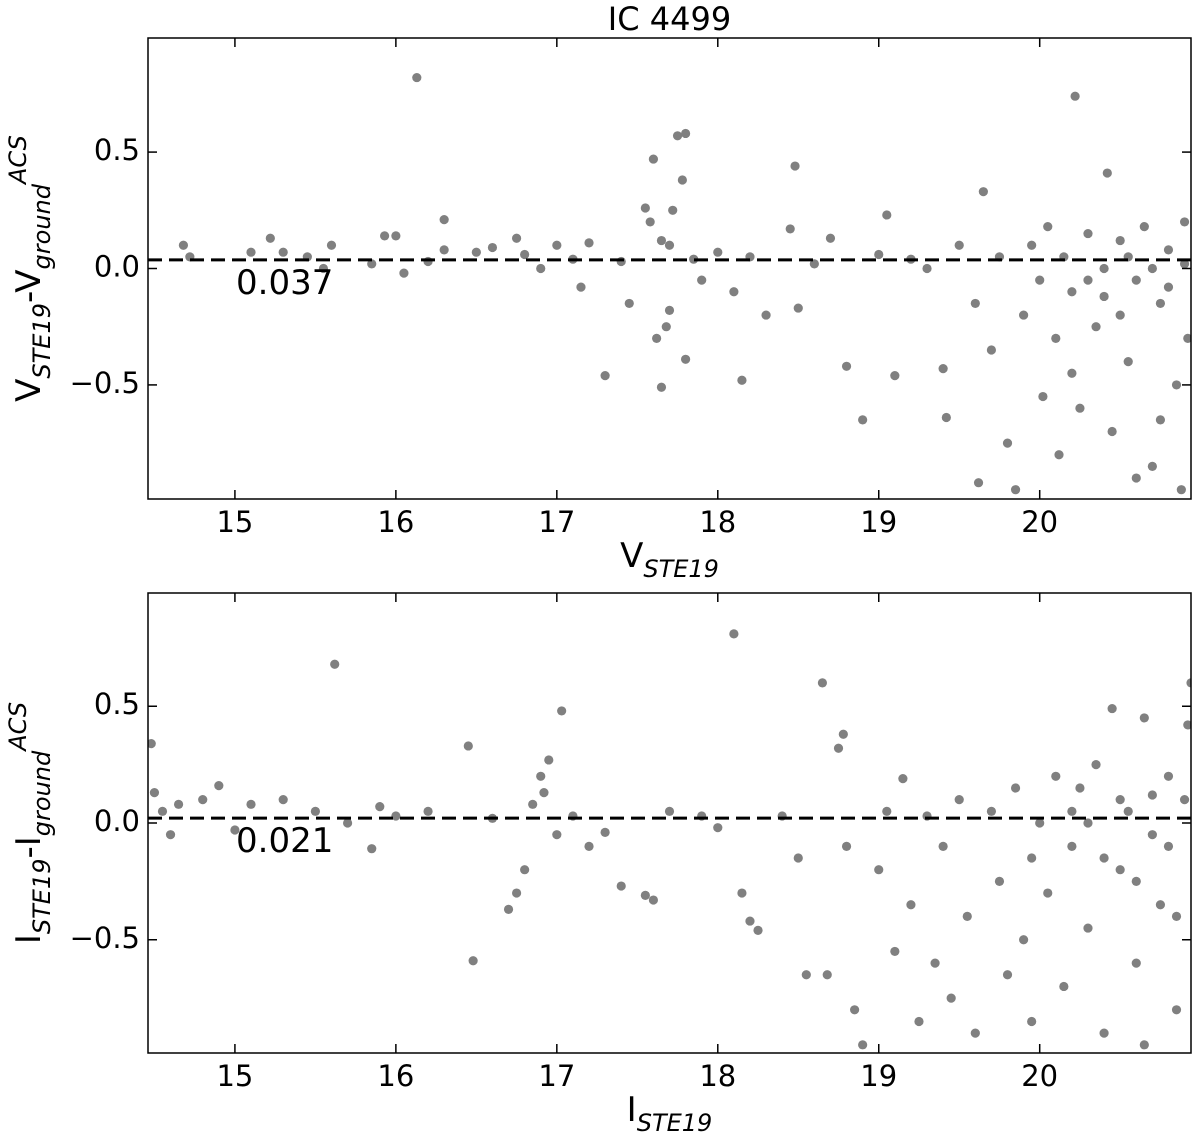 The image size is (1200, 1135). What do you see at coordinates (395, 522) in the screenshot?
I see `x-tick-label: 16` at bounding box center [395, 522].